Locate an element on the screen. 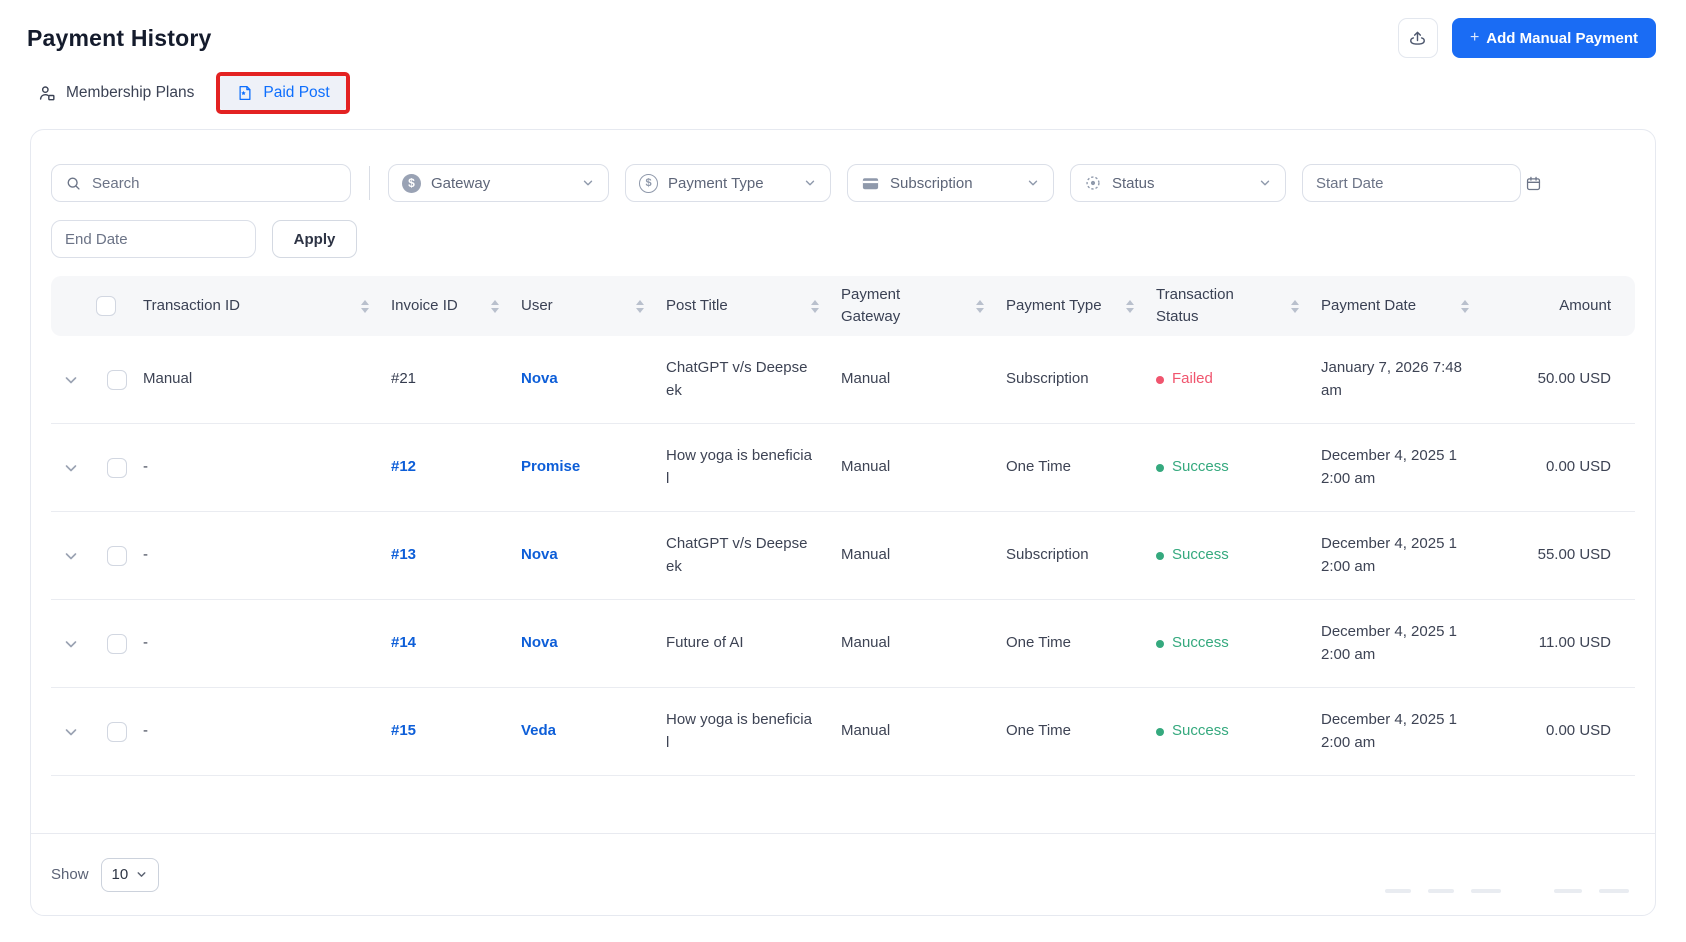  paid-post-document-icon is located at coordinates (245, 93).